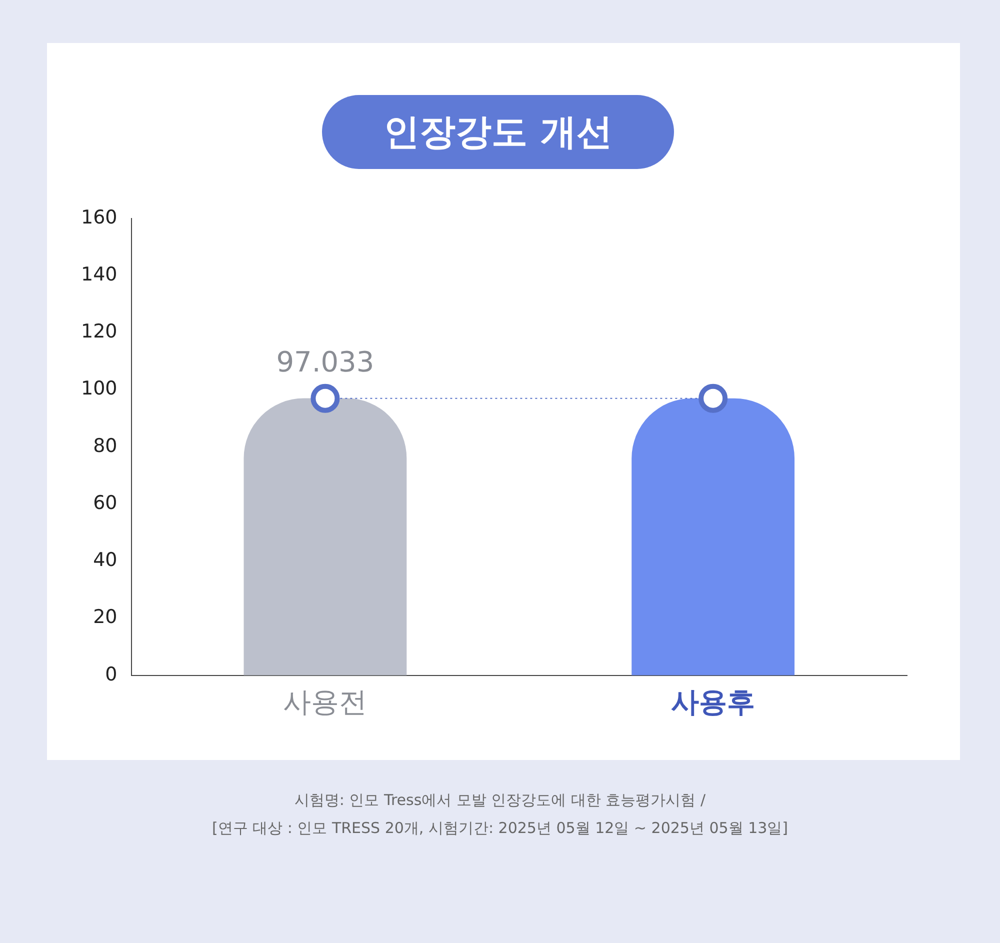 The image size is (1000, 943). Describe the element at coordinates (325, 362) in the screenshot. I see `data-label: 97.033` at that location.